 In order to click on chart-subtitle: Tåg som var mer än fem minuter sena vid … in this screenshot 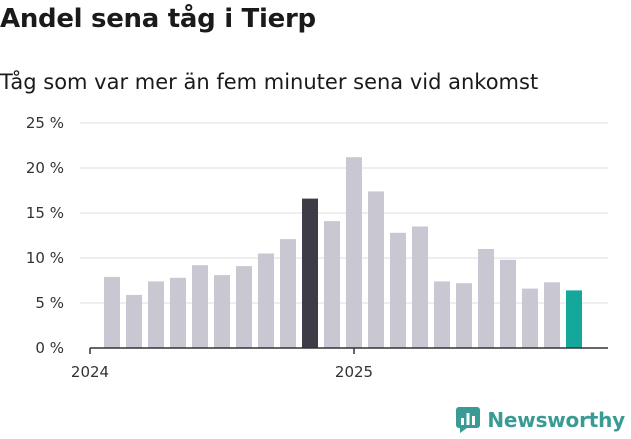, I will do `click(269, 82)`.